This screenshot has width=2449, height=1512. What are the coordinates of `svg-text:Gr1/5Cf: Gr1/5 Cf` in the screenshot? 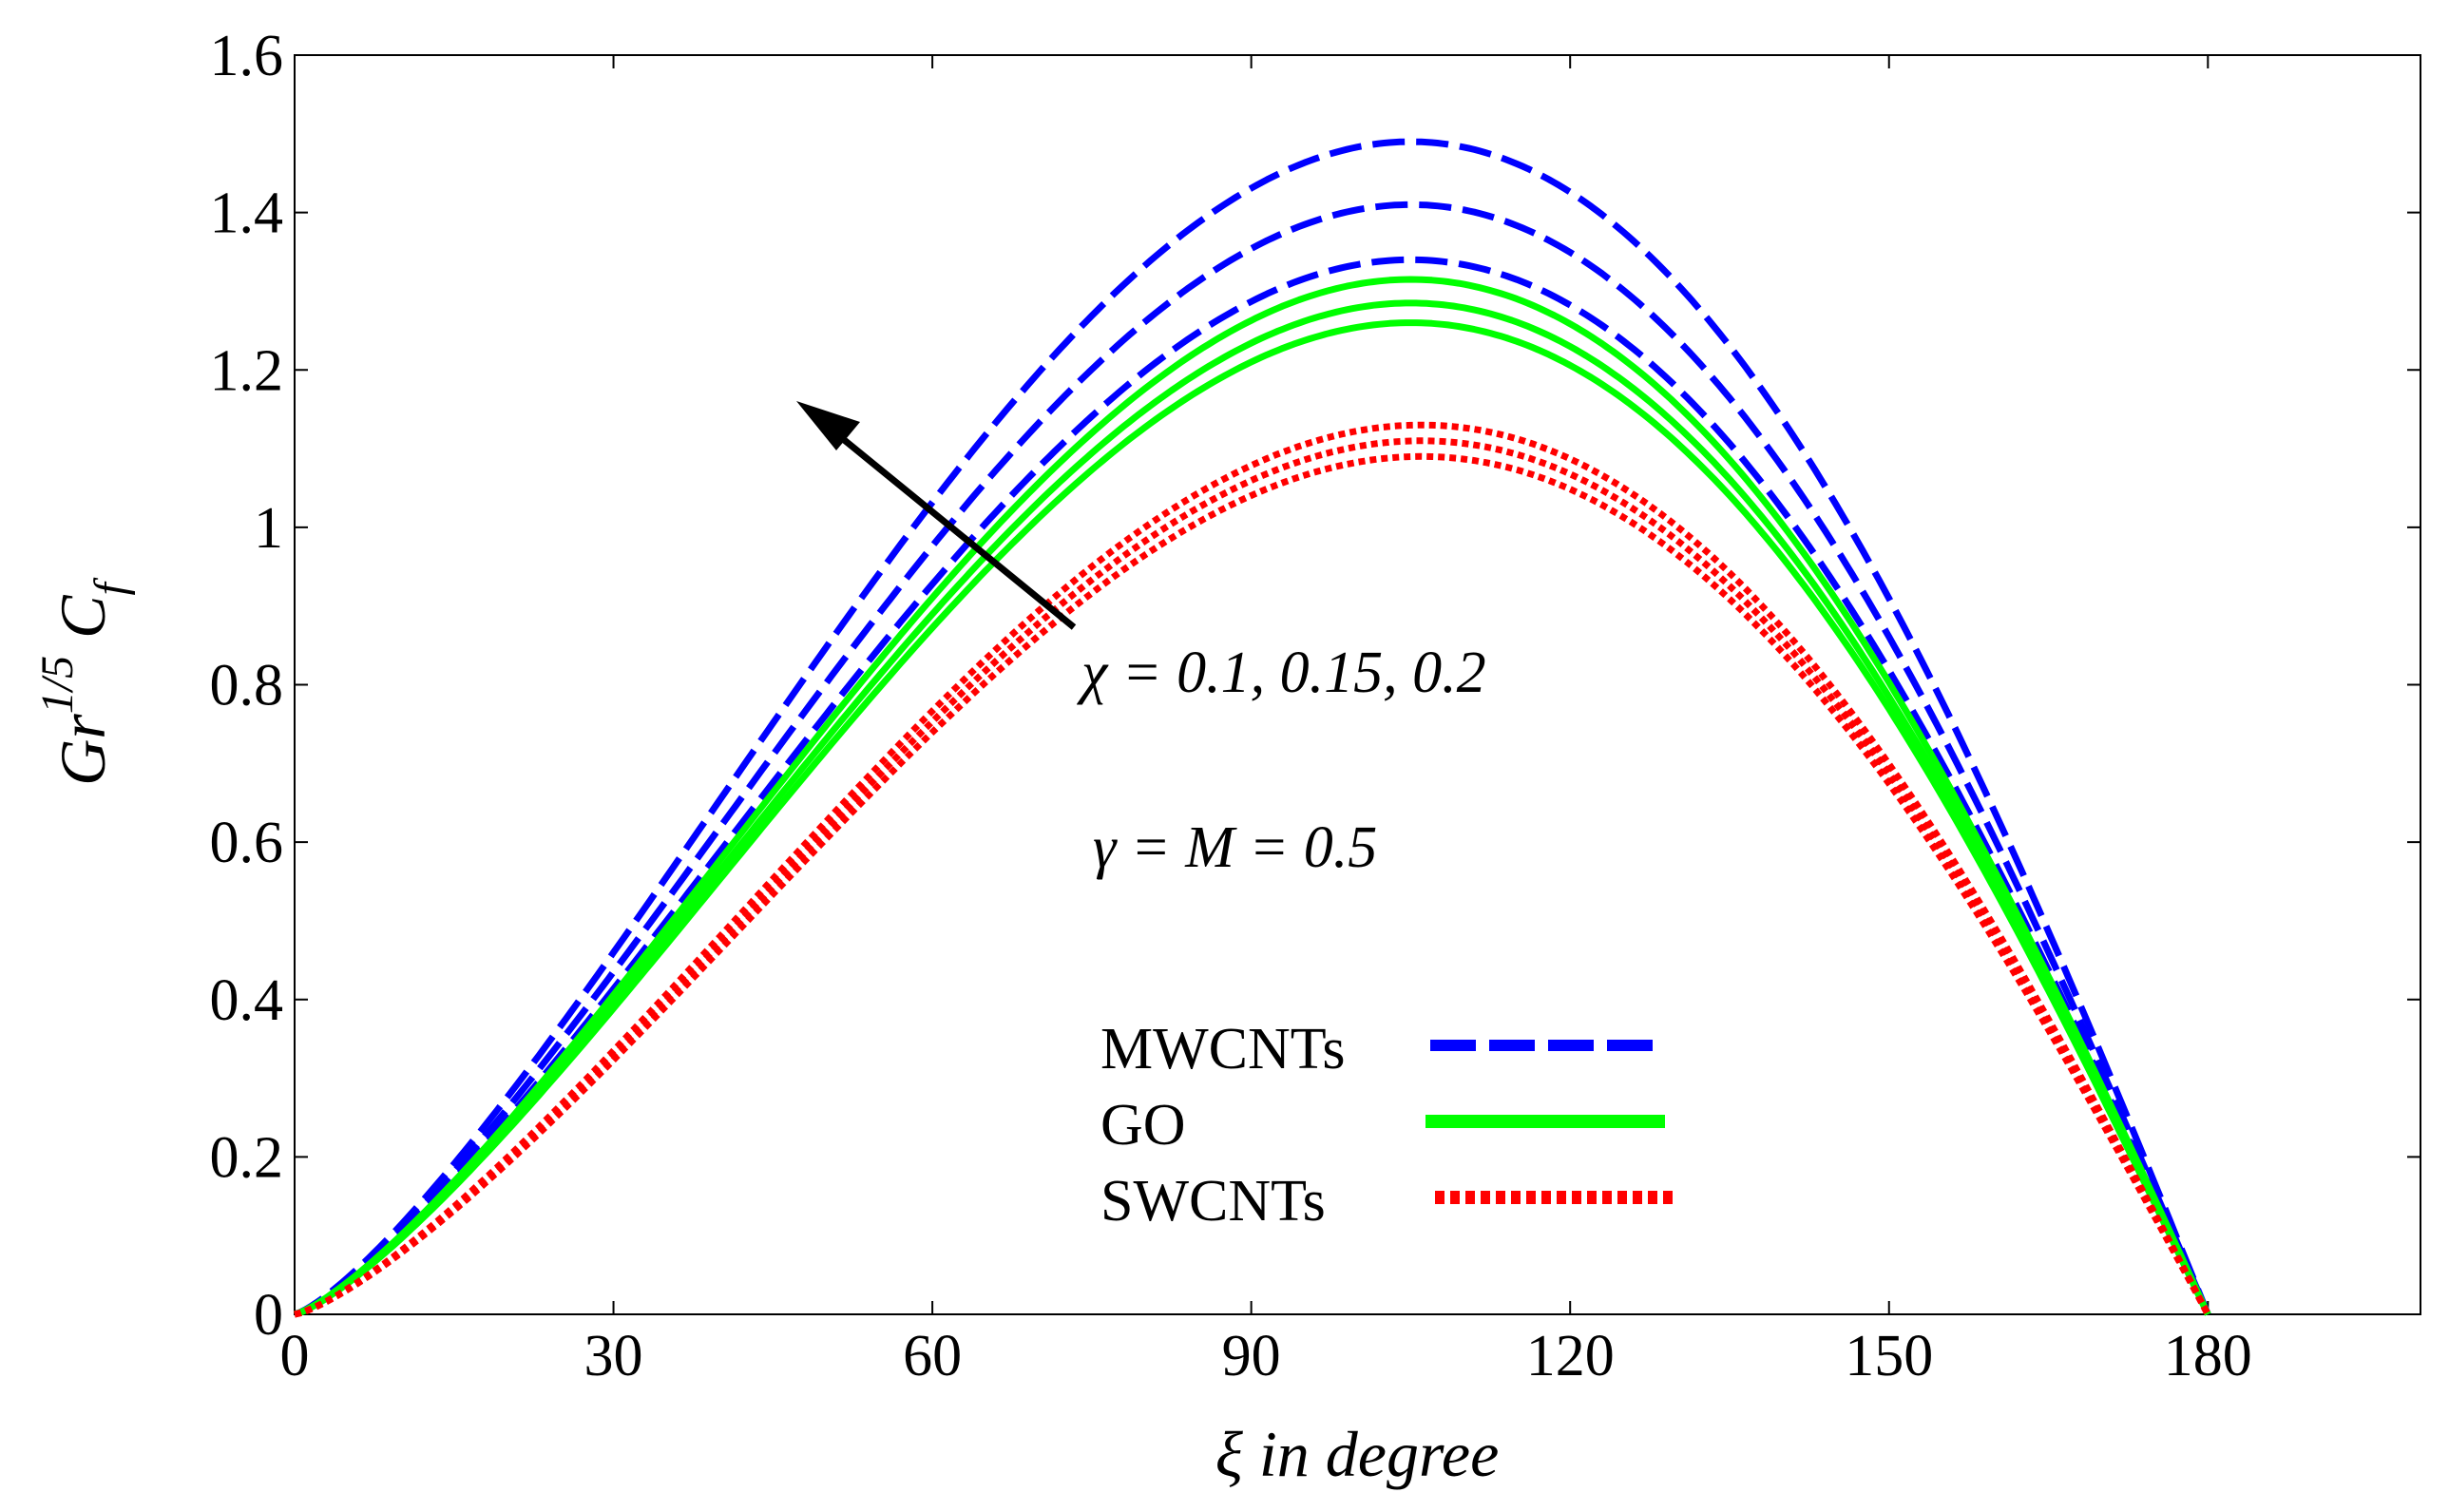 It's located at (84, 682).